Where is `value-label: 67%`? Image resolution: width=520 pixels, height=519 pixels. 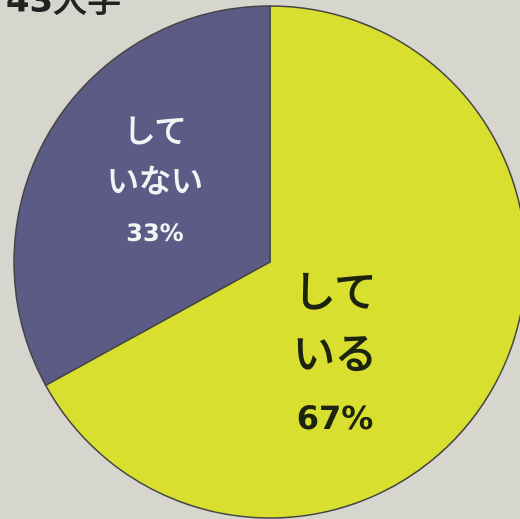 value-label: 67% is located at coordinates (335, 418).